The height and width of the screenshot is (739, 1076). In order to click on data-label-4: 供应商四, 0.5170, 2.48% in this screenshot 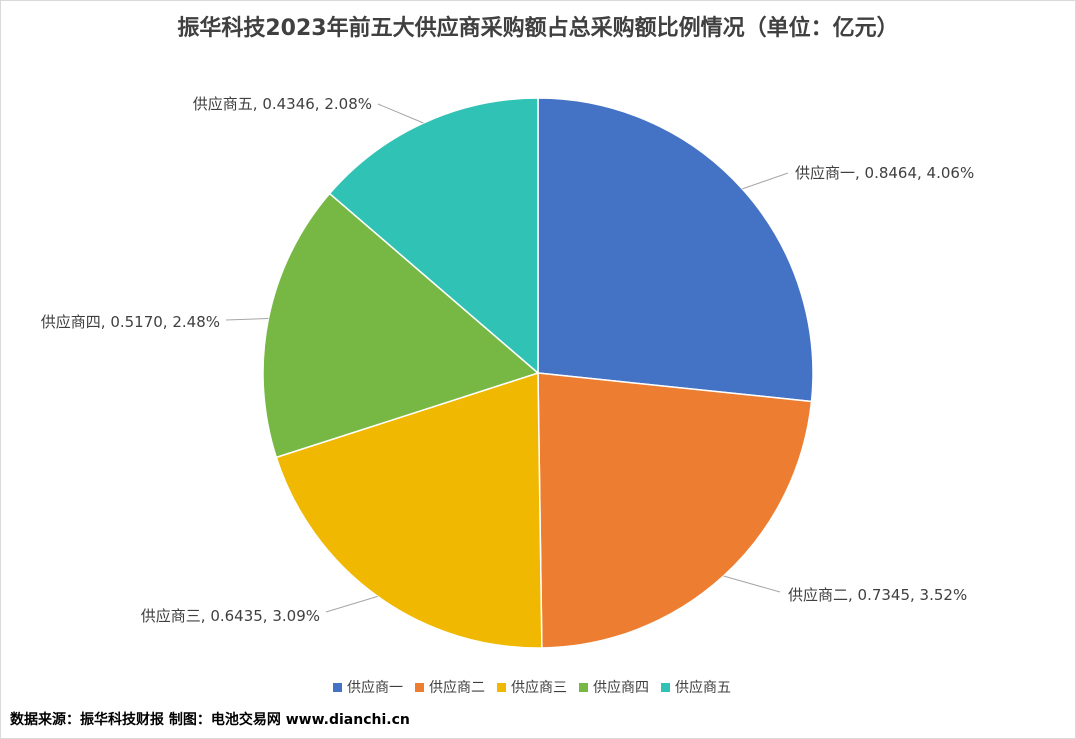, I will do `click(130, 322)`.